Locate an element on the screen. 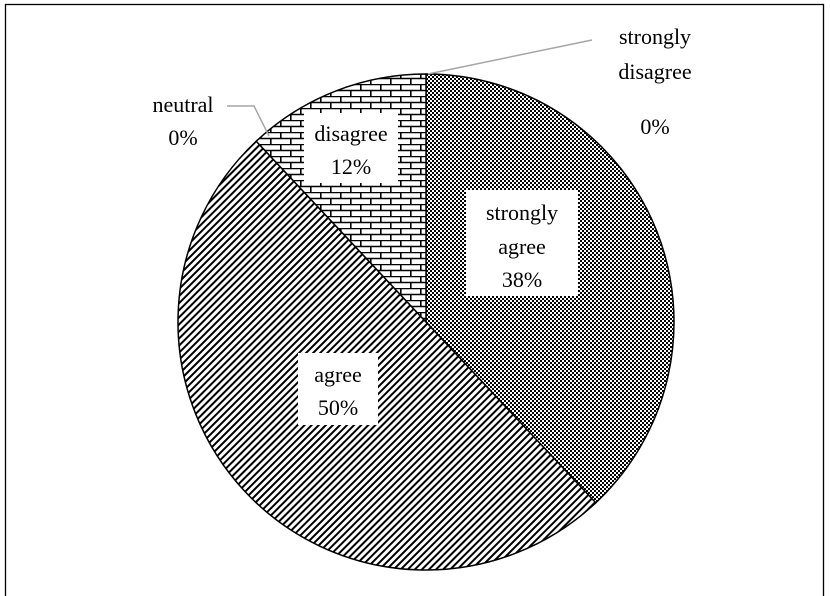 Image resolution: width=830 pixels, height=596 pixels. label-strongly-disagree: strongly disagree 0% is located at coordinates (654, 81).